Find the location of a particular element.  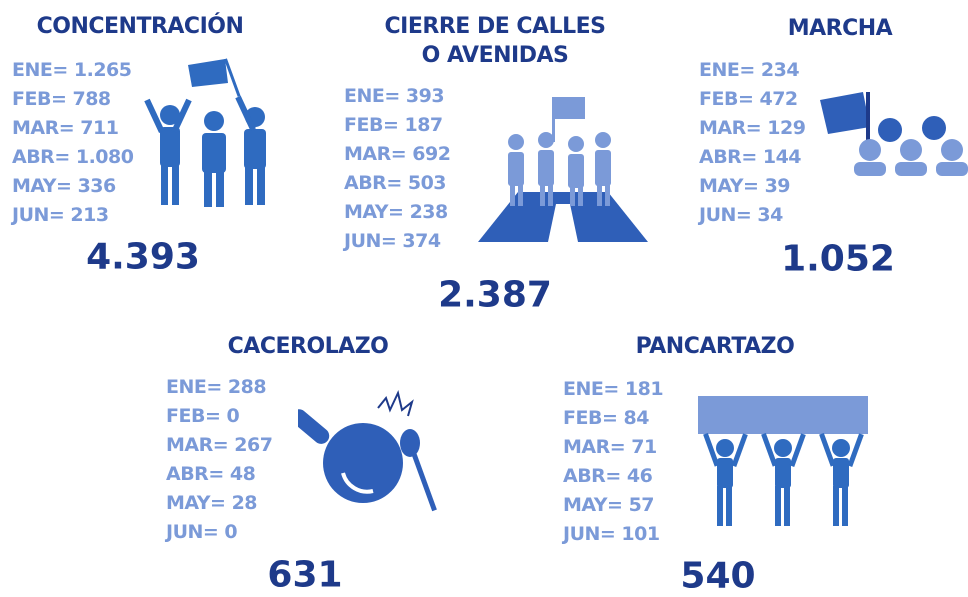

month-count: ABR= 48 is located at coordinates (211, 474).